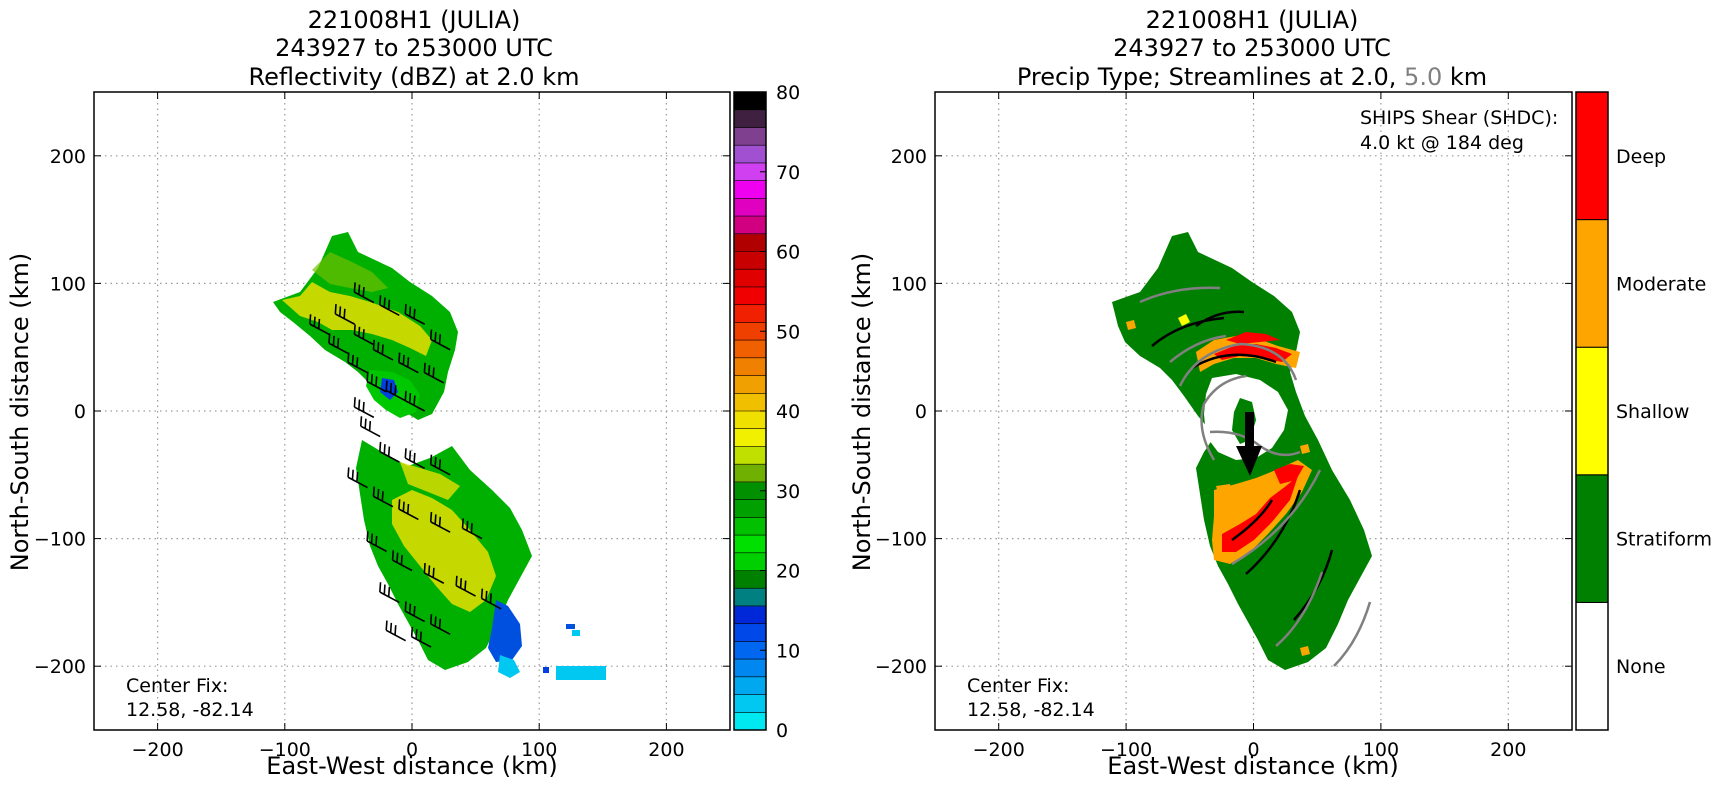  What do you see at coordinates (1018, 686) in the screenshot?
I see `right-center-fix-line1: Center Fix:` at bounding box center [1018, 686].